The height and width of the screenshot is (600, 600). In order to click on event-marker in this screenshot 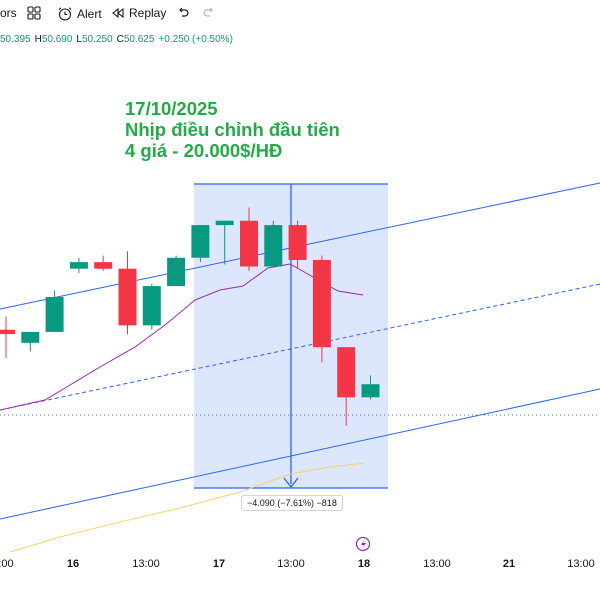, I will do `click(363, 544)`.